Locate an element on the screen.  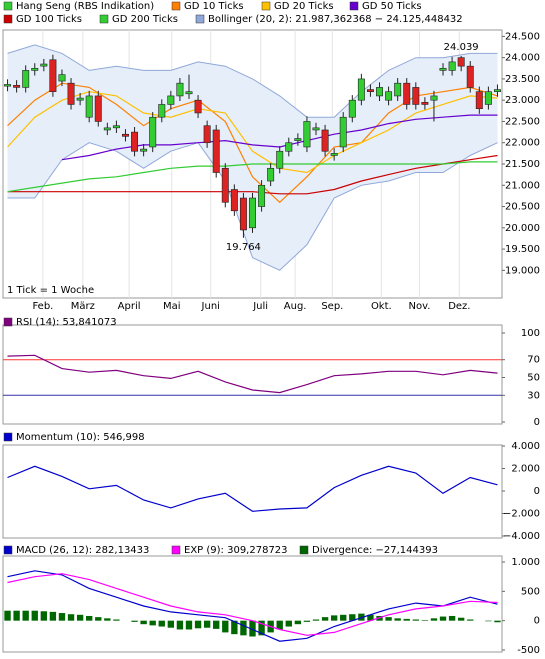
y-tick-label: 22.000 is located at coordinates (522, 143).